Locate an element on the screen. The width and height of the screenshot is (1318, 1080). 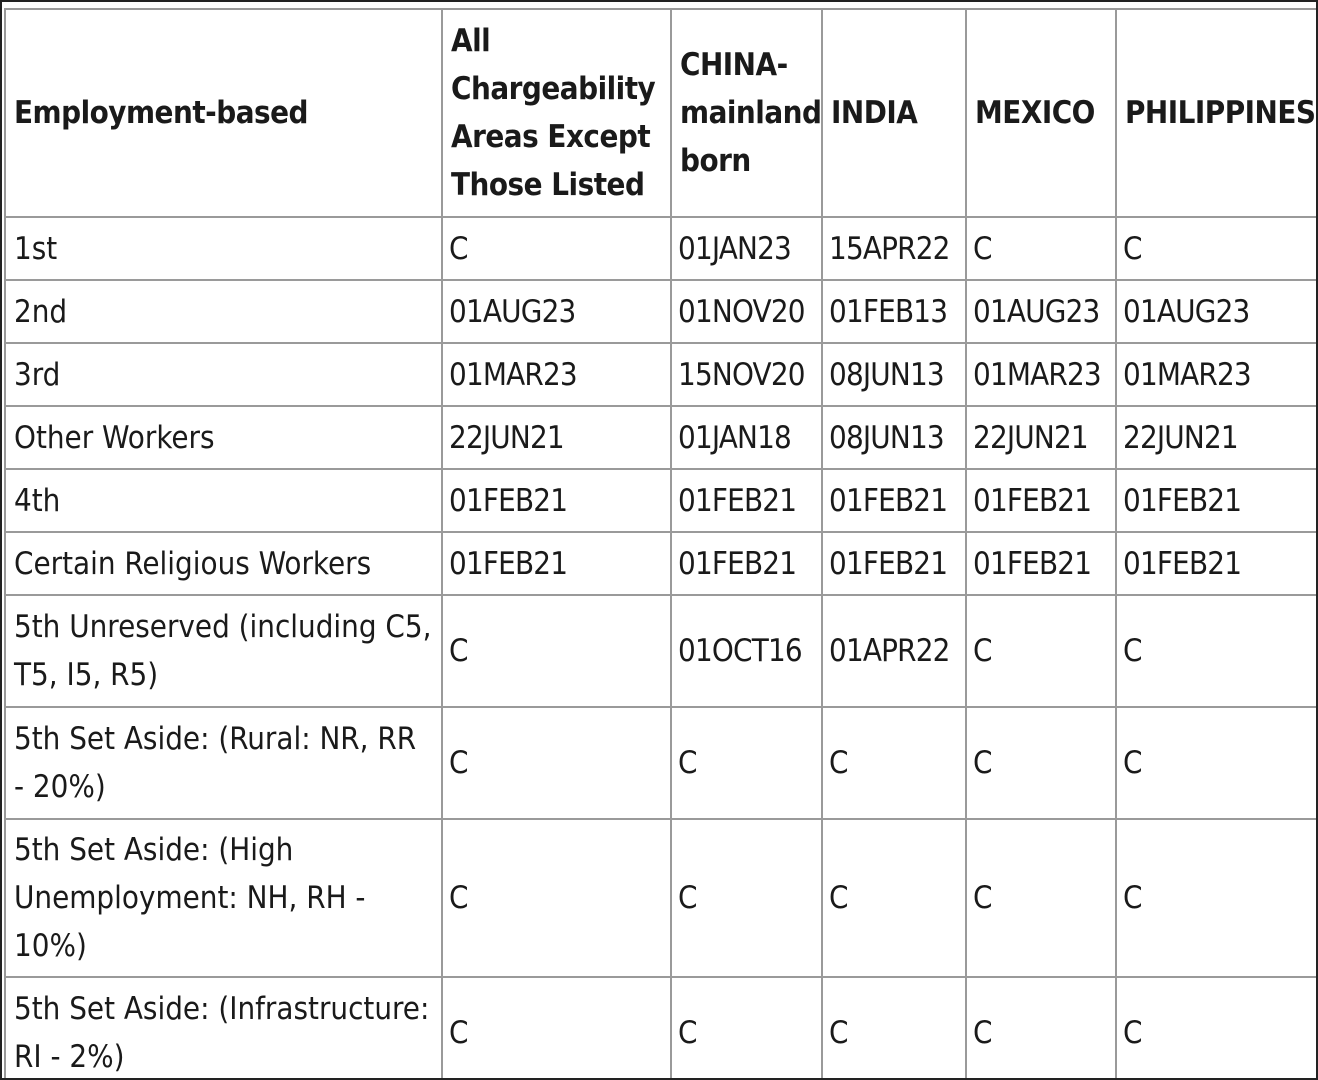
header-india: INDIA is located at coordinates (894, 113).